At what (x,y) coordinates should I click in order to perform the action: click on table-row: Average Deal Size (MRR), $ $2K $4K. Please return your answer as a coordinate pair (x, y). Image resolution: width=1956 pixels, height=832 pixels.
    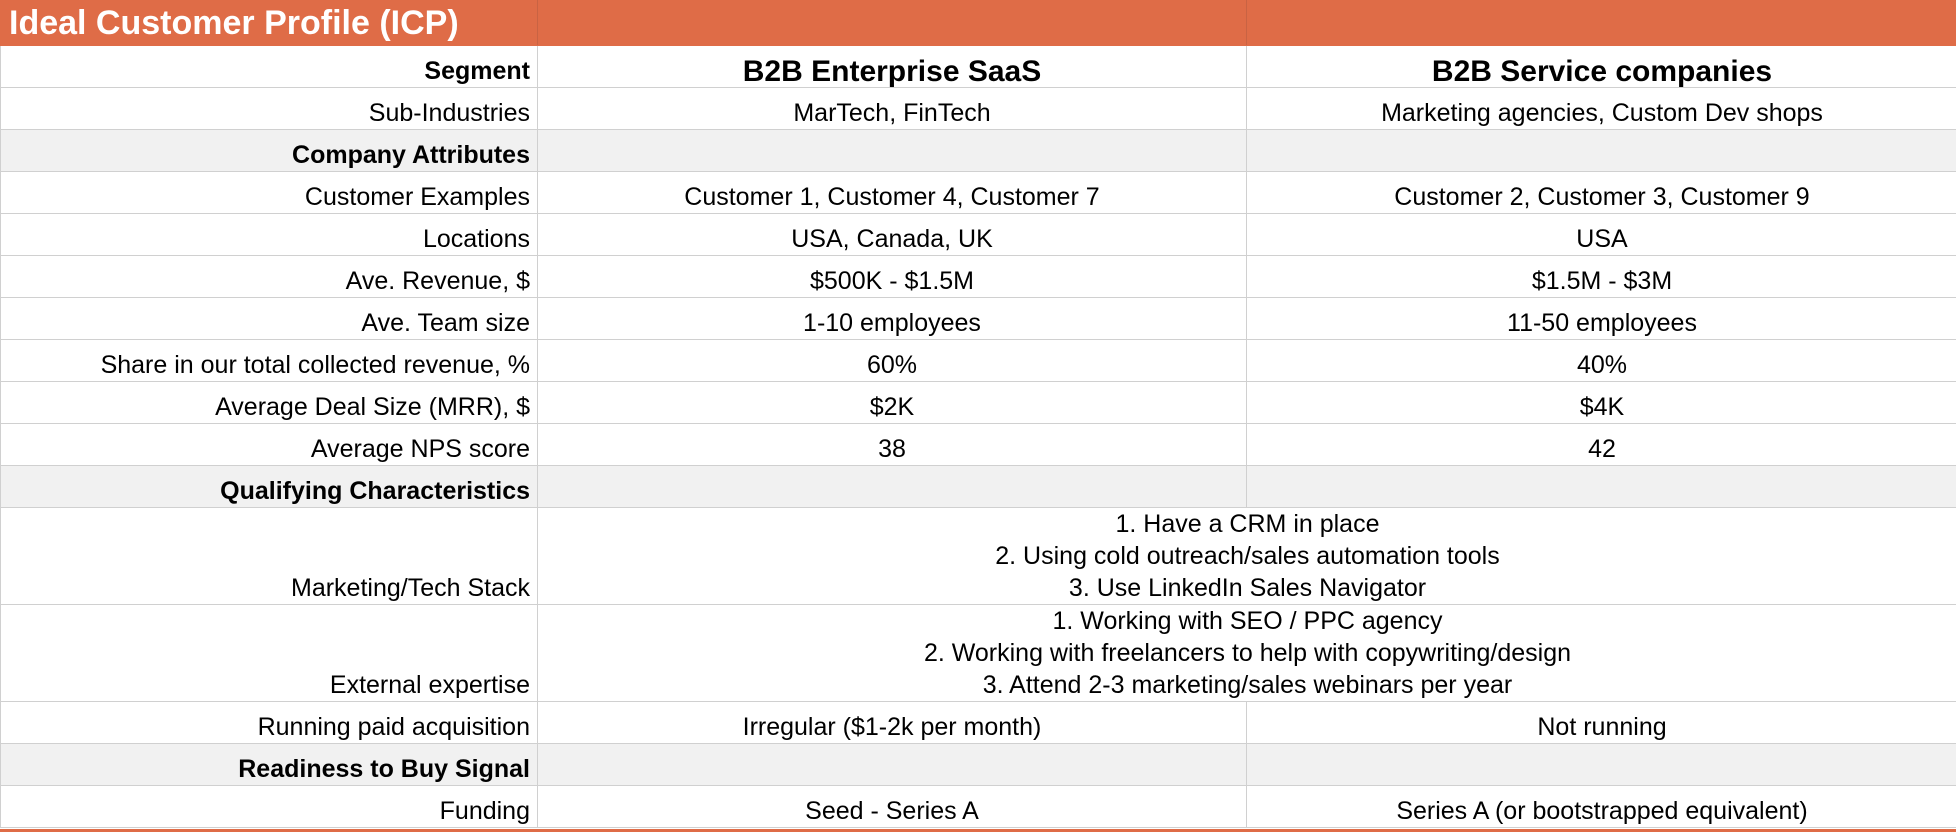
    Looking at the image, I should click on (978, 402).